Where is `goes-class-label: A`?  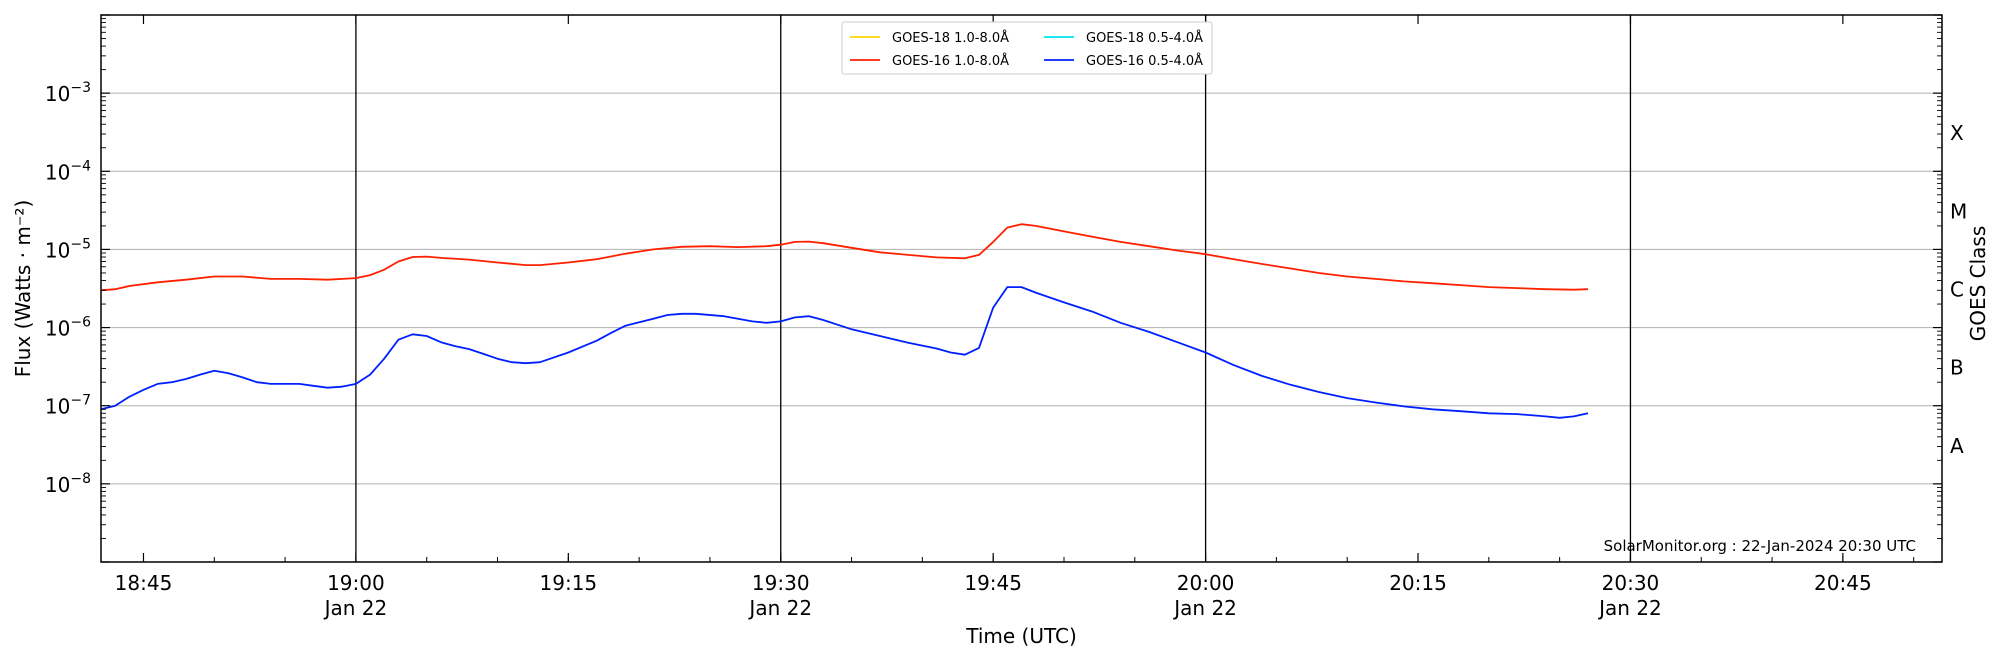
goes-class-label: A is located at coordinates (1957, 446).